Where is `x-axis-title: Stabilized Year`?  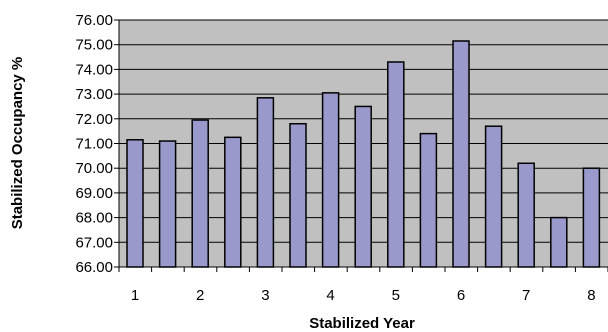
x-axis-title: Stabilized Year is located at coordinates (362, 323).